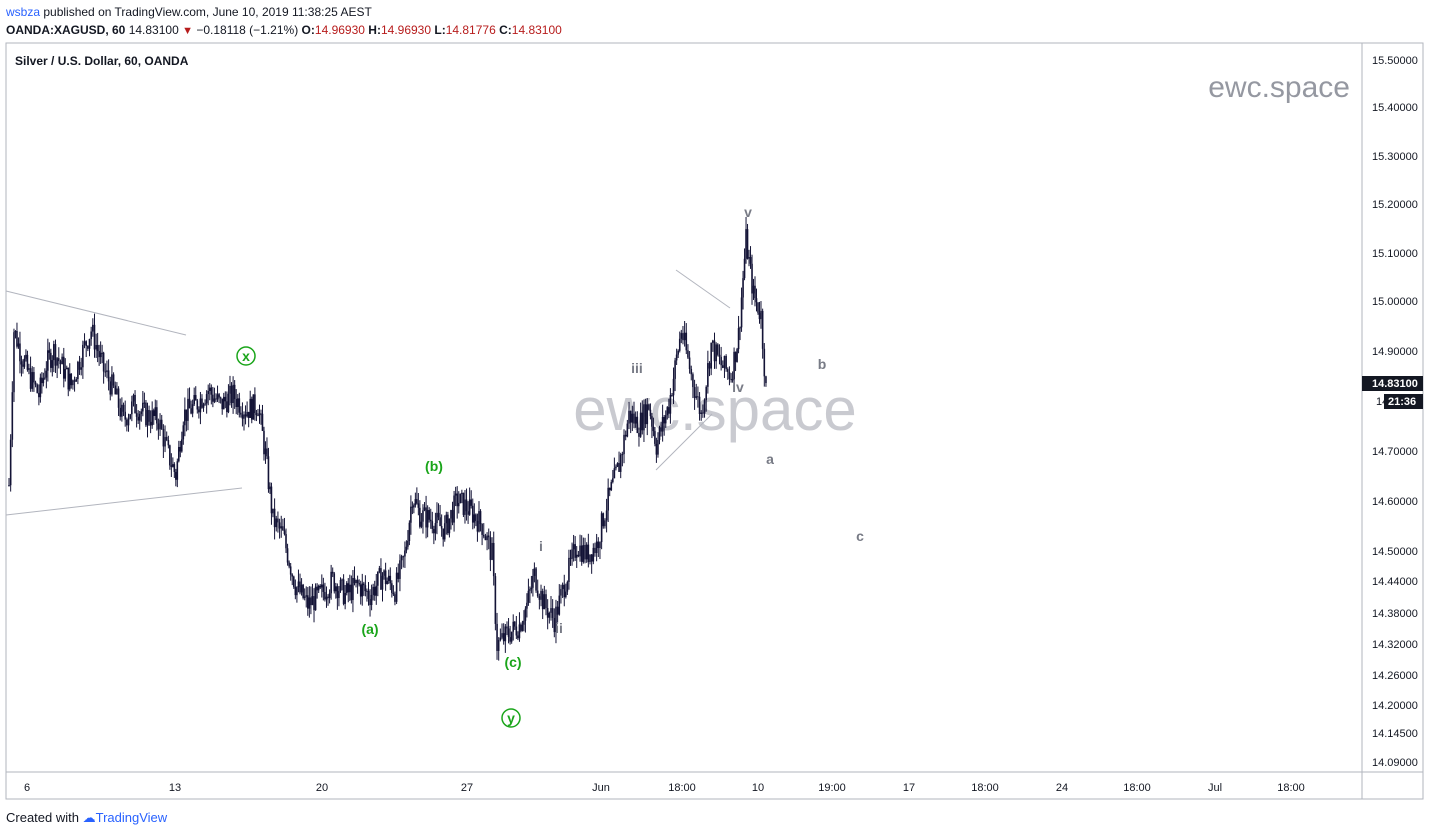  I want to click on tradingview-link: TradingView, so click(131, 817).